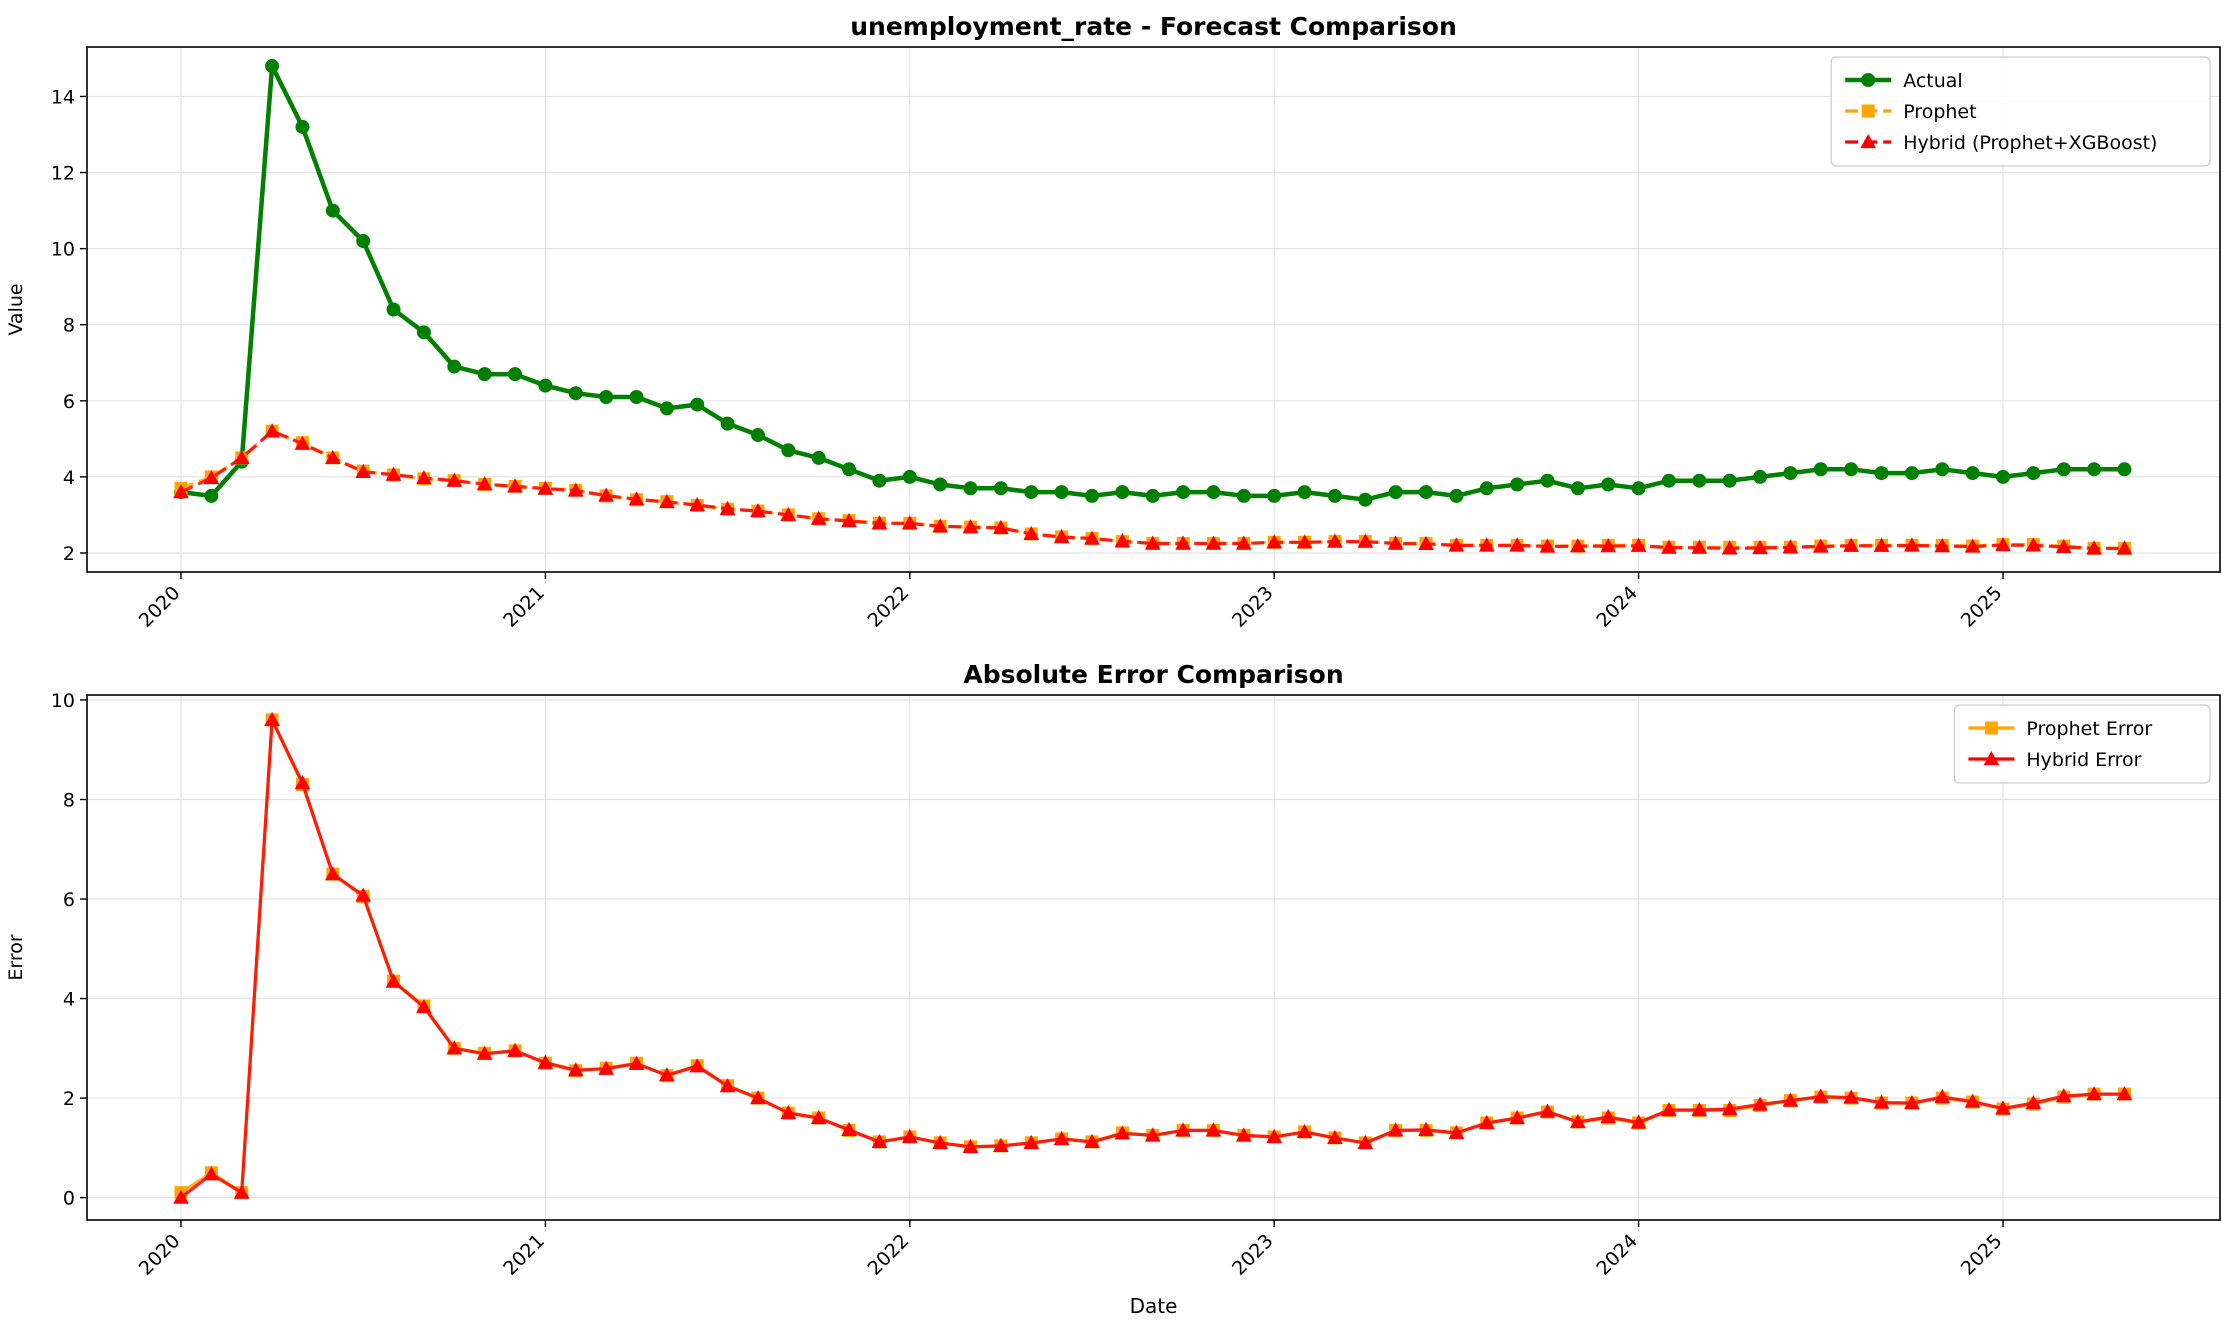  I want to click on y-tick-label: 8, so click(69, 326).